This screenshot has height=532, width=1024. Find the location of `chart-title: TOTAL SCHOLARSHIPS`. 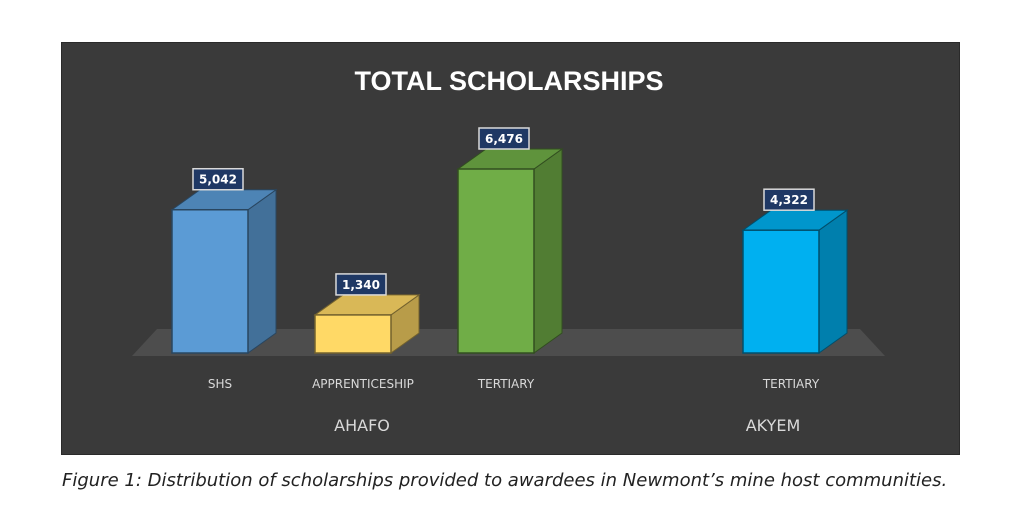

chart-title: TOTAL SCHOLARSHIPS is located at coordinates (508, 81).